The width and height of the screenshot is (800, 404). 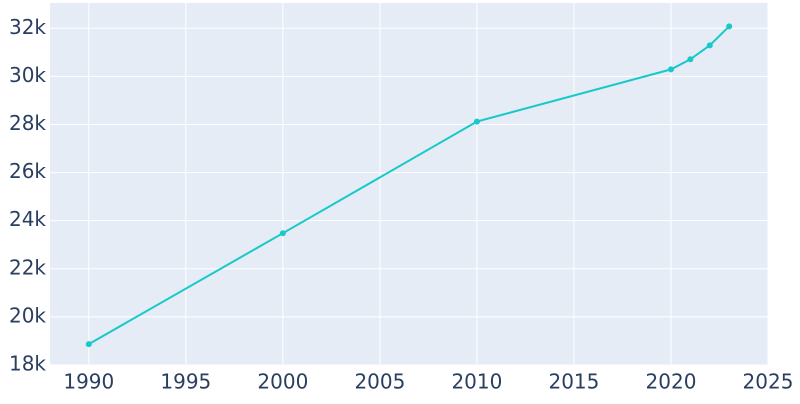 I want to click on x-tick-label: 2000, so click(x=282, y=382).